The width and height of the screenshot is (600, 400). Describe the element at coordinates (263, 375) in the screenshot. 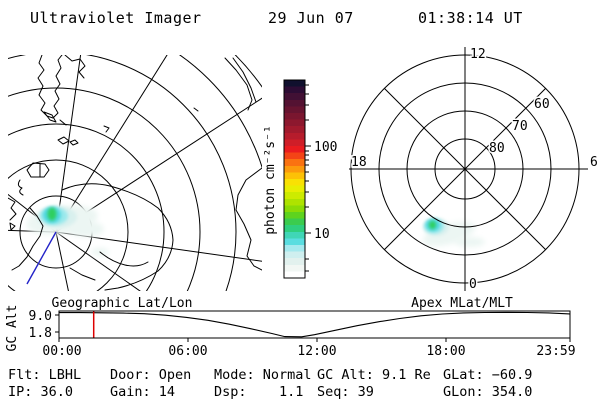

I see `status-mode: Mode: Normal` at that location.